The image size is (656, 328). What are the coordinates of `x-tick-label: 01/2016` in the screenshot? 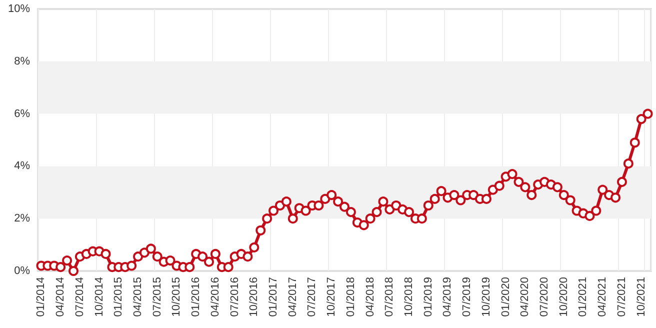 It's located at (196, 297).